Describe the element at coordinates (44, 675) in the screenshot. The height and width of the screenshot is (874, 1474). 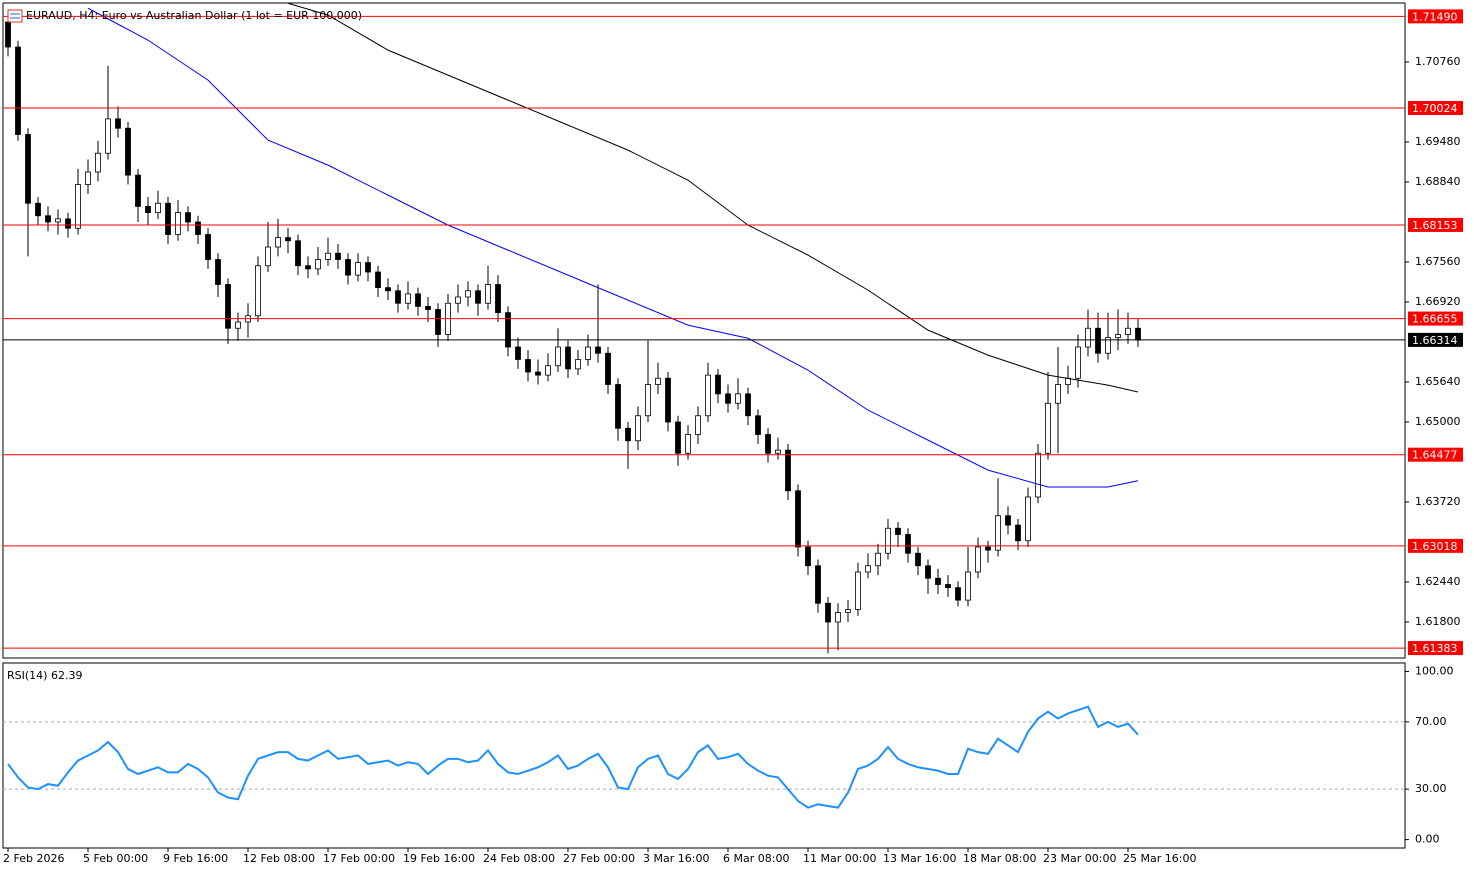
I see `rsi-title: RSI(14) 62.39` at that location.